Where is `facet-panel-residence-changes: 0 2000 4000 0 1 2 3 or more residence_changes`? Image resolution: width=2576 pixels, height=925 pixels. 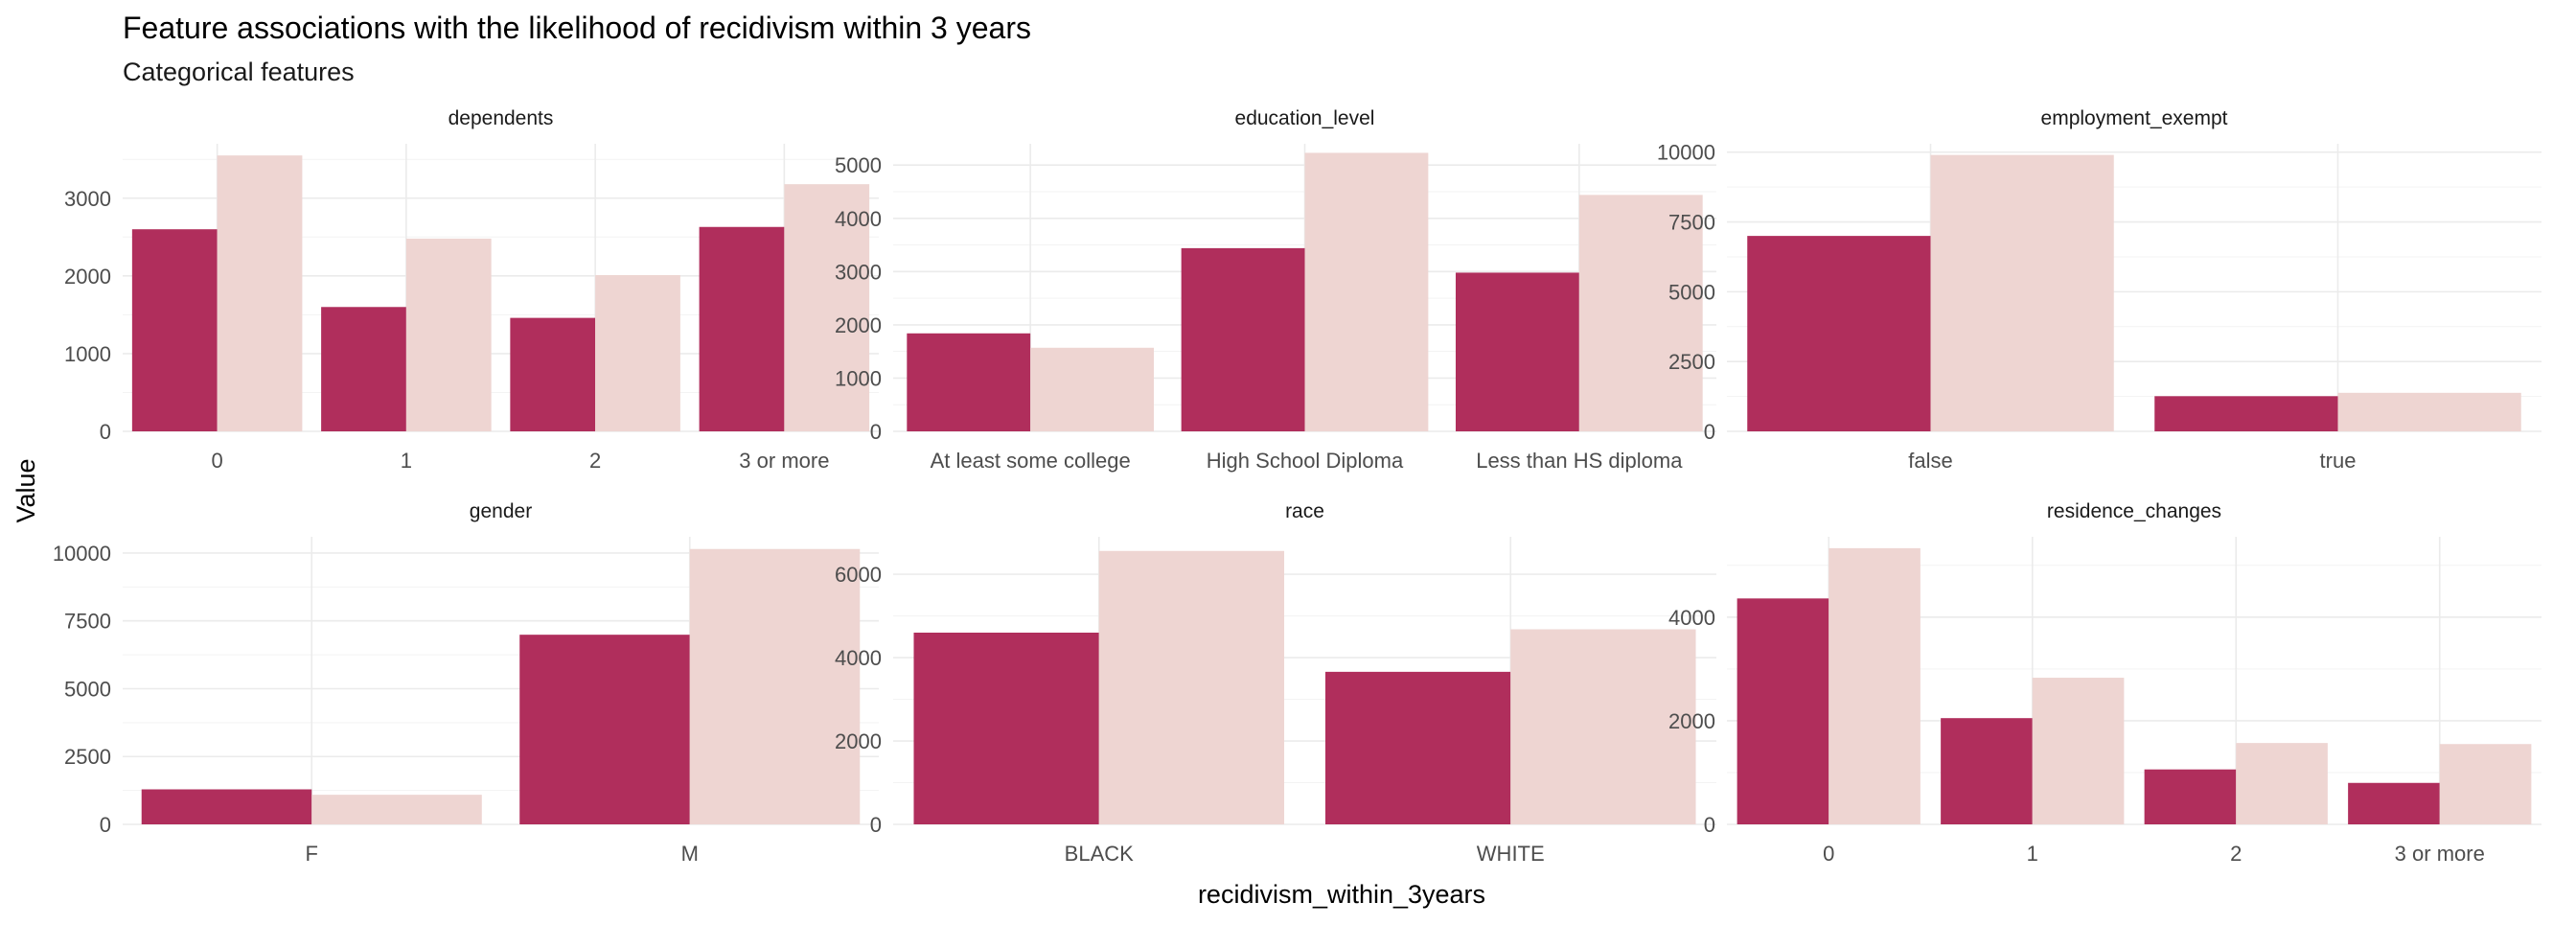
facet-panel-residence-changes: 0 2000 4000 0 1 2 3 or more residence_changes is located at coordinates (2105, 683).